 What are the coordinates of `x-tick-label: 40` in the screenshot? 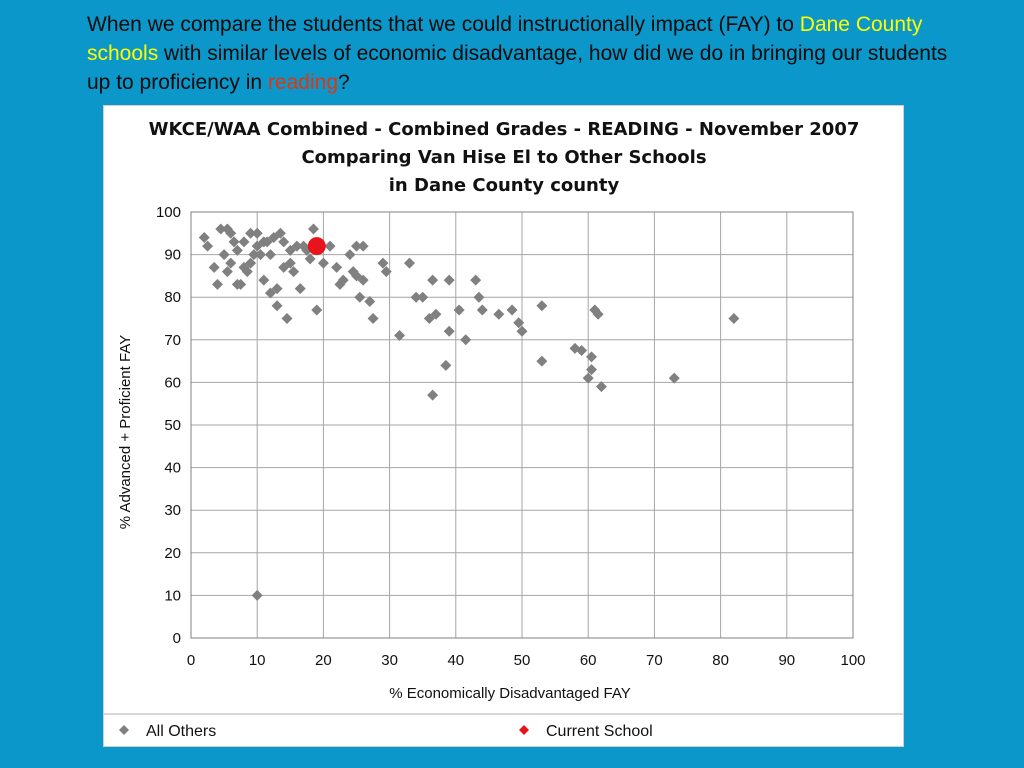 It's located at (455, 660).